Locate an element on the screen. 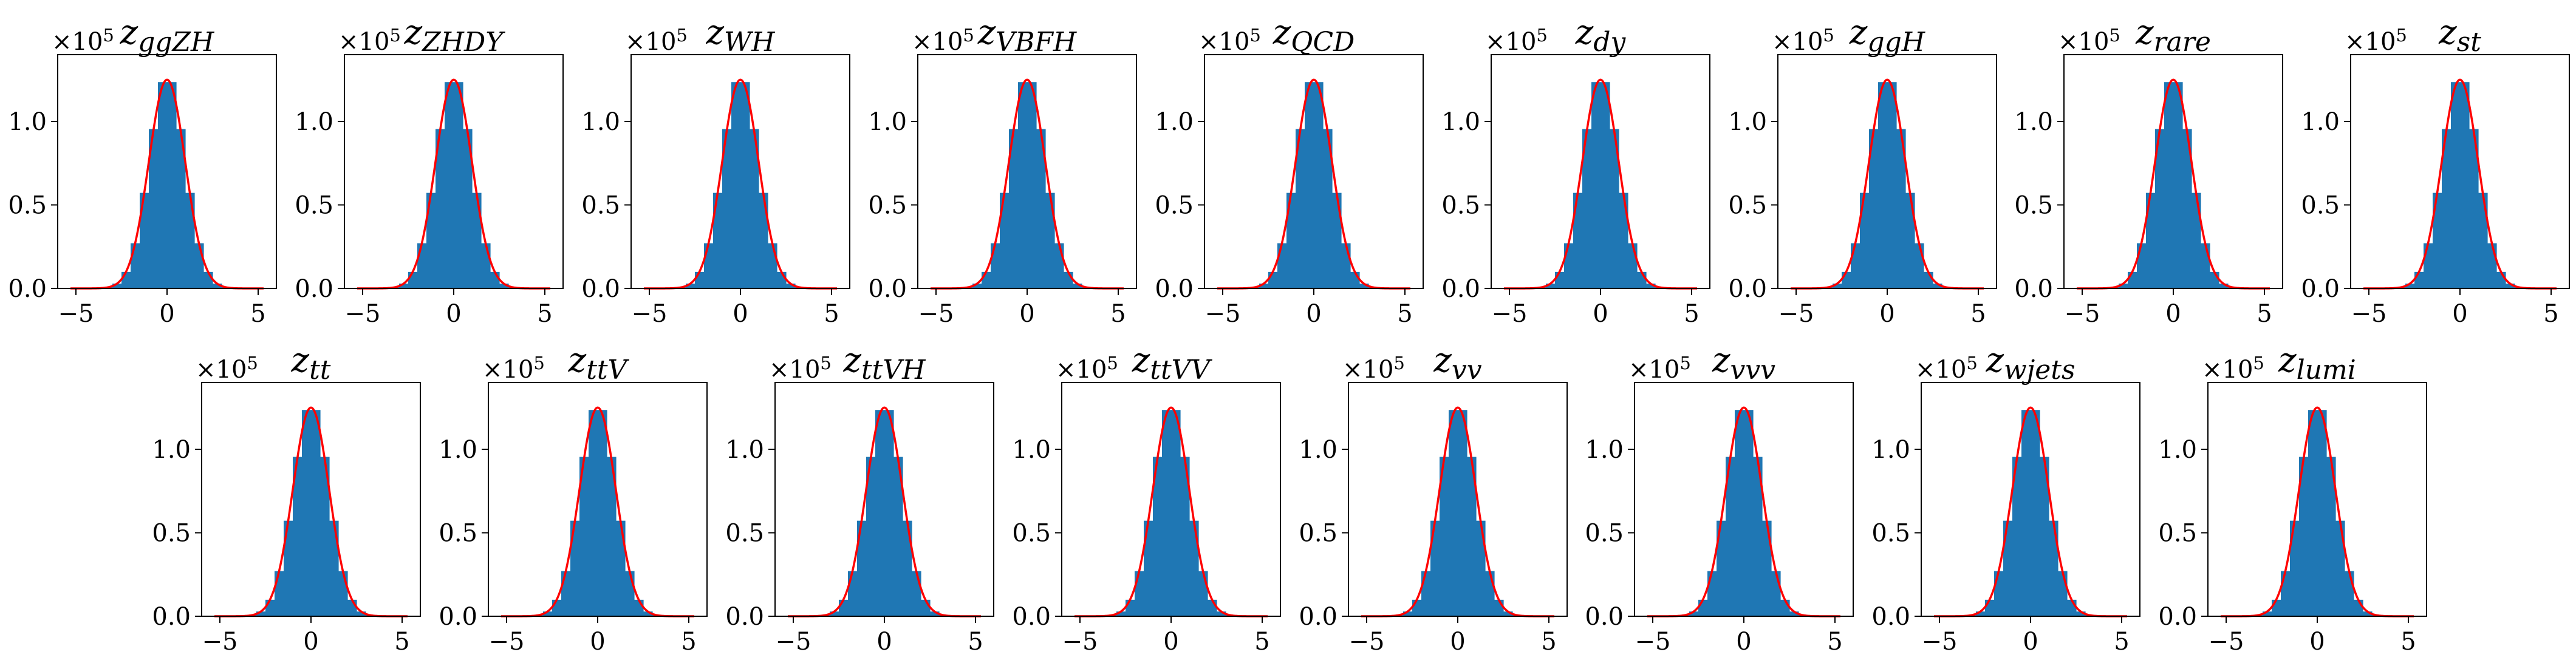 The width and height of the screenshot is (2576, 663). panel-title: zZHDY is located at coordinates (455, 35).